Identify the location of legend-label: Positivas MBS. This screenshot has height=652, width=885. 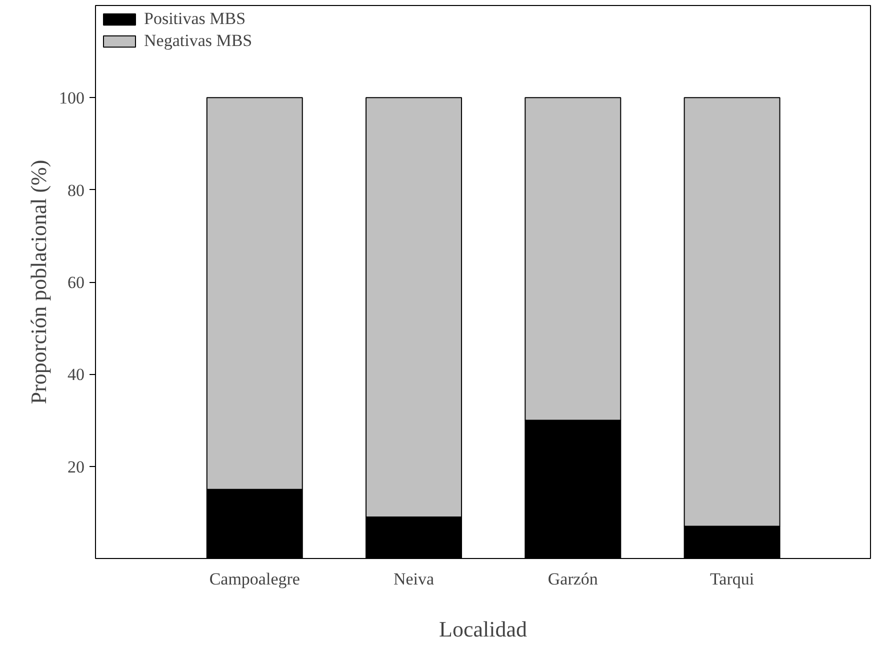
(195, 19).